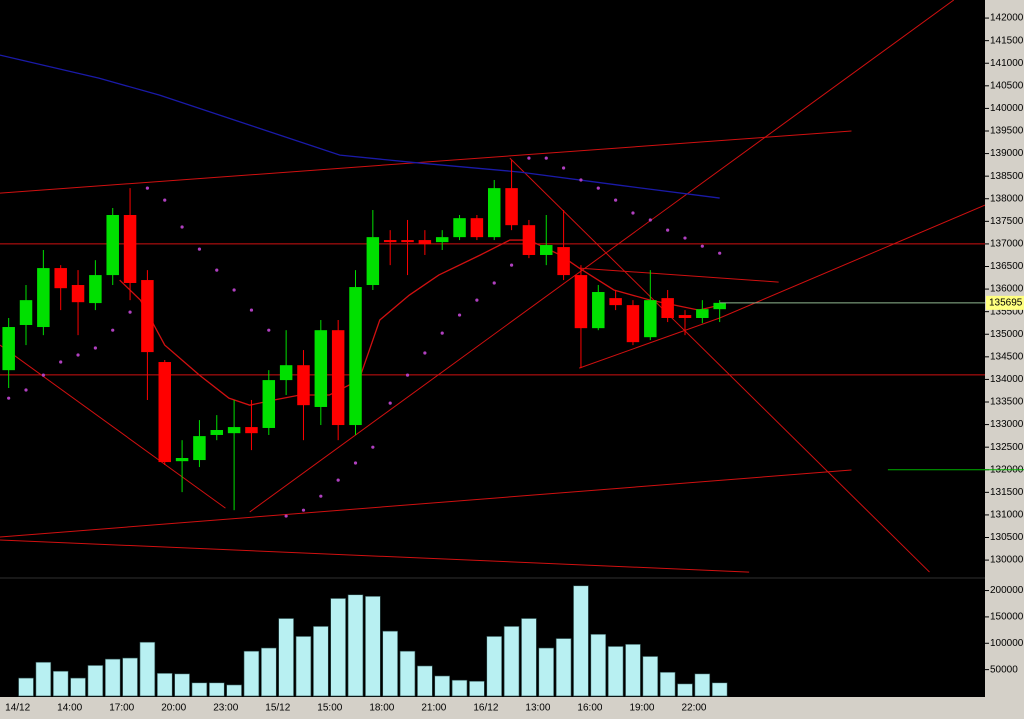  What do you see at coordinates (1007, 63) in the screenshot?
I see `y-tick-label: 141000` at bounding box center [1007, 63].